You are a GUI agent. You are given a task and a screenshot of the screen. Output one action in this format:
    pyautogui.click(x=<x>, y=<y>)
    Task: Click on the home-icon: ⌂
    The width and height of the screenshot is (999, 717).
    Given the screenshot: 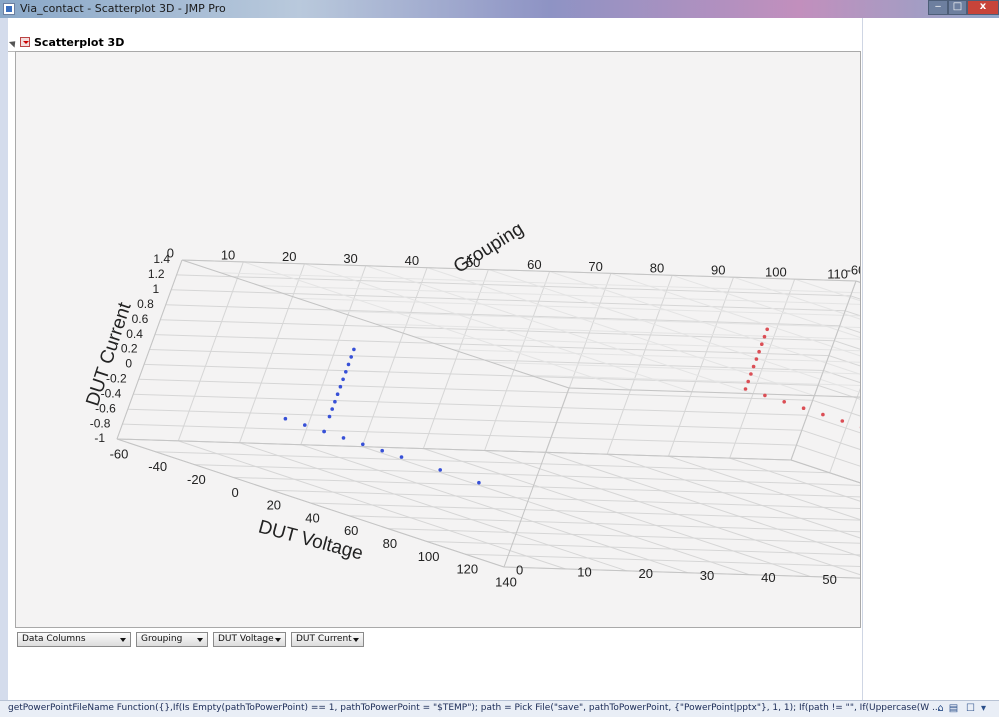 What is the action you would take?
    pyautogui.click(x=940, y=708)
    